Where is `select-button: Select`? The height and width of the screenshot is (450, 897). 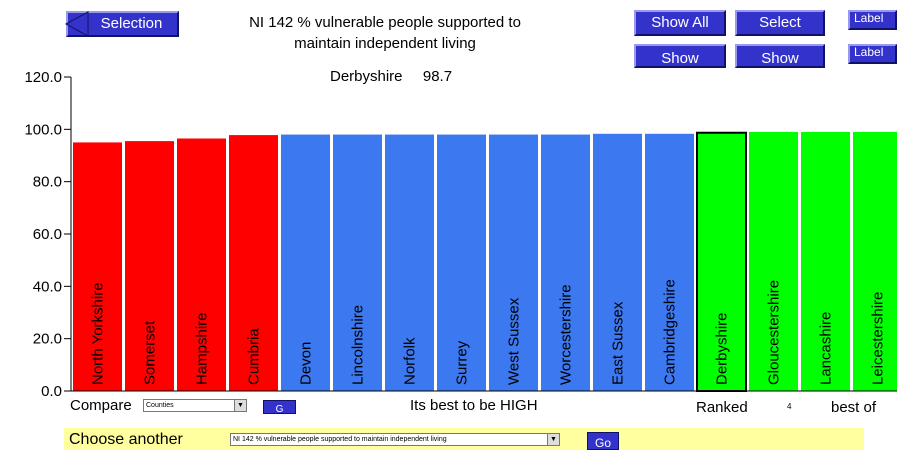 select-button: Select is located at coordinates (780, 23).